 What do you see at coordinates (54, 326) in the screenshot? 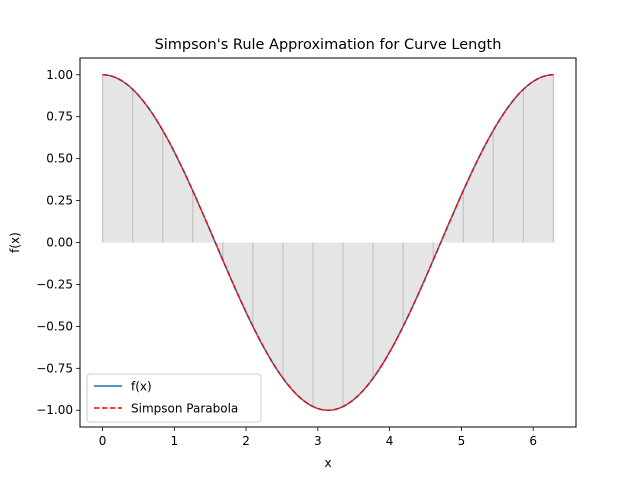
I see `y-tick-label: −0.50` at bounding box center [54, 326].